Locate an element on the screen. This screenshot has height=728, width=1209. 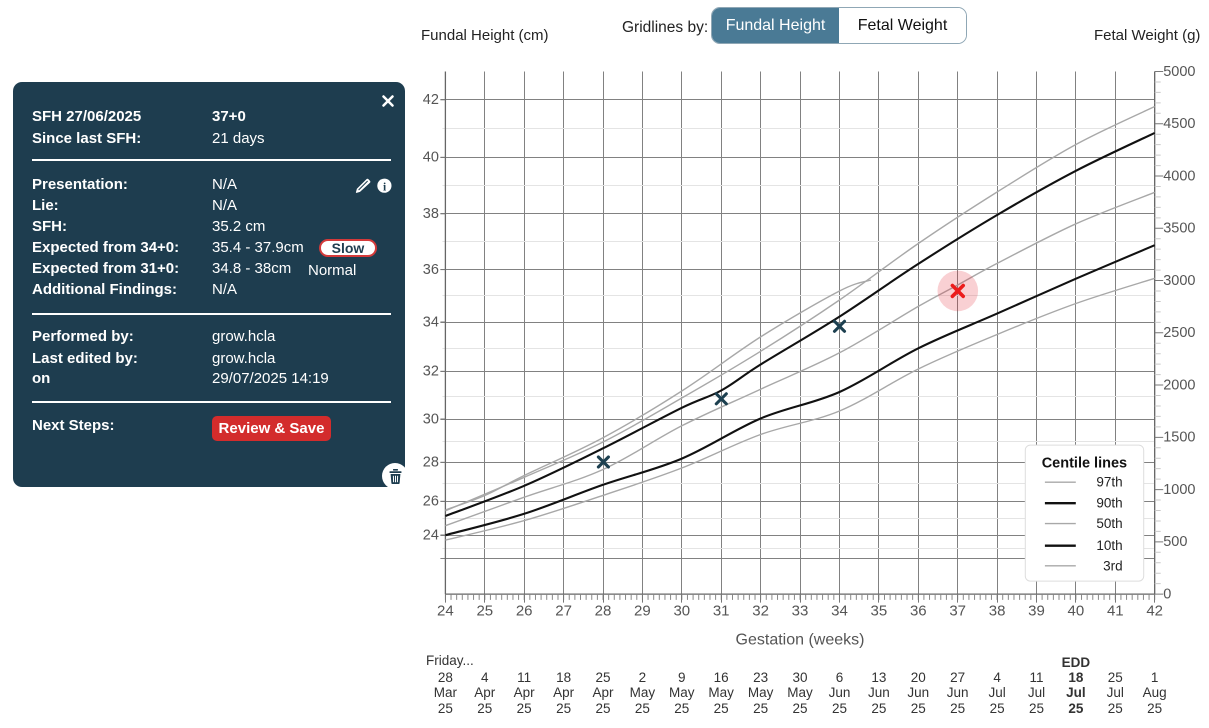
svg-text: 2500 is located at coordinates (1179, 333).